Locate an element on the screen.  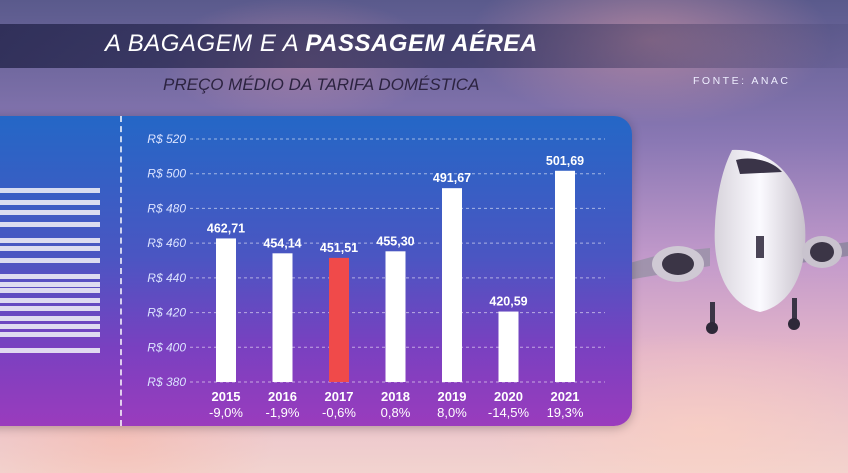
change-label: -1,9% is located at coordinates (283, 412).